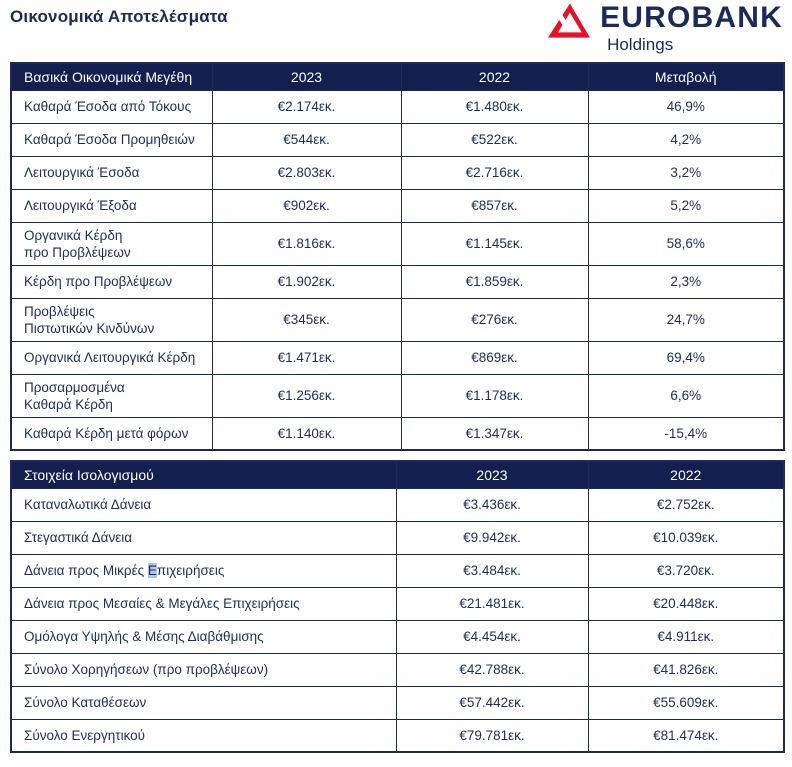 The image size is (792, 767). I want to click on row-label-cell: Καταναλωτικά Δάνεια, so click(203, 504).